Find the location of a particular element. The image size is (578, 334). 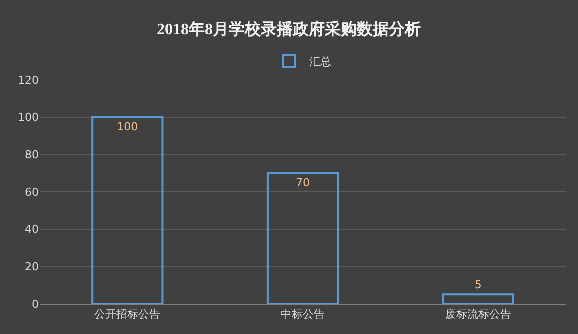

chart-title: 2018年8月学校录播政府采购数据分析 is located at coordinates (289, 29).